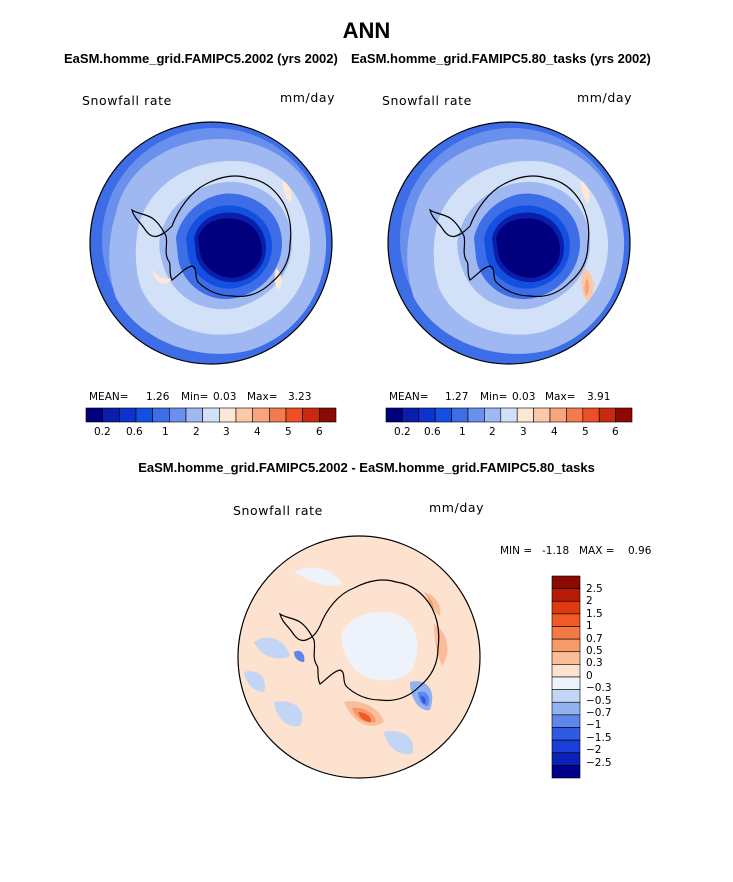  Describe the element at coordinates (556, 551) in the screenshot. I see `diff-min-value: -1.18` at that location.